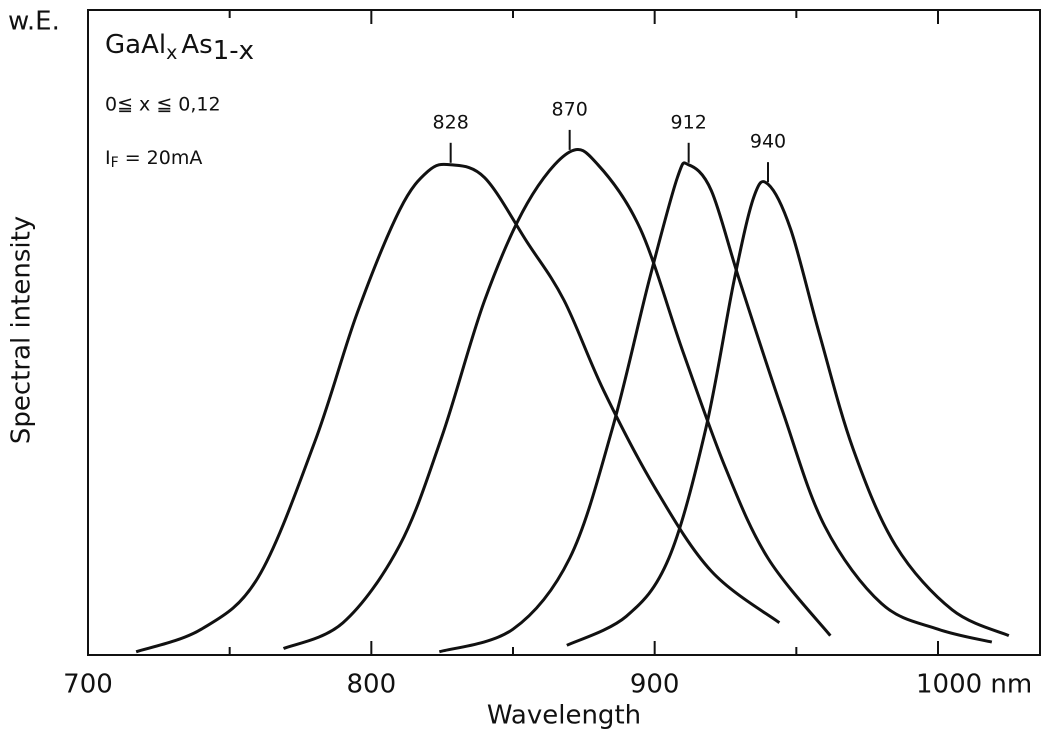  I want to click on peak-label: 828, so click(451, 122).